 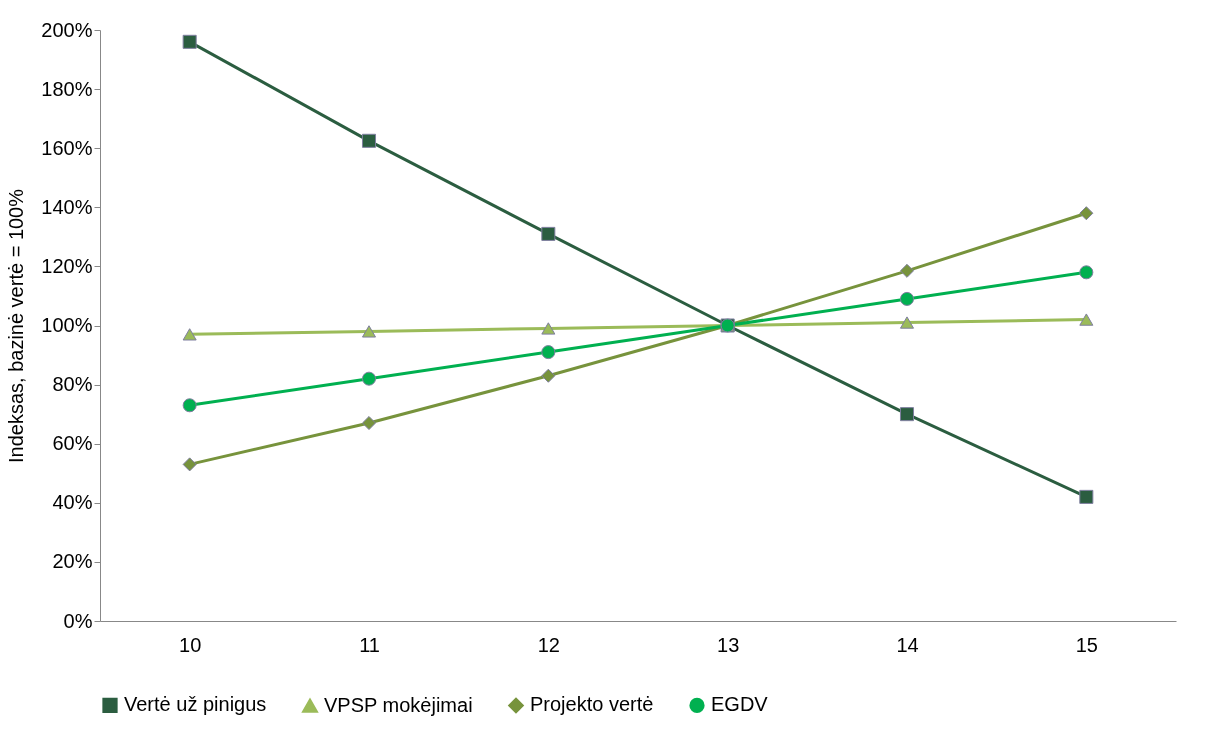 What do you see at coordinates (67, 325) in the screenshot?
I see `y-tick-label: 100%` at bounding box center [67, 325].